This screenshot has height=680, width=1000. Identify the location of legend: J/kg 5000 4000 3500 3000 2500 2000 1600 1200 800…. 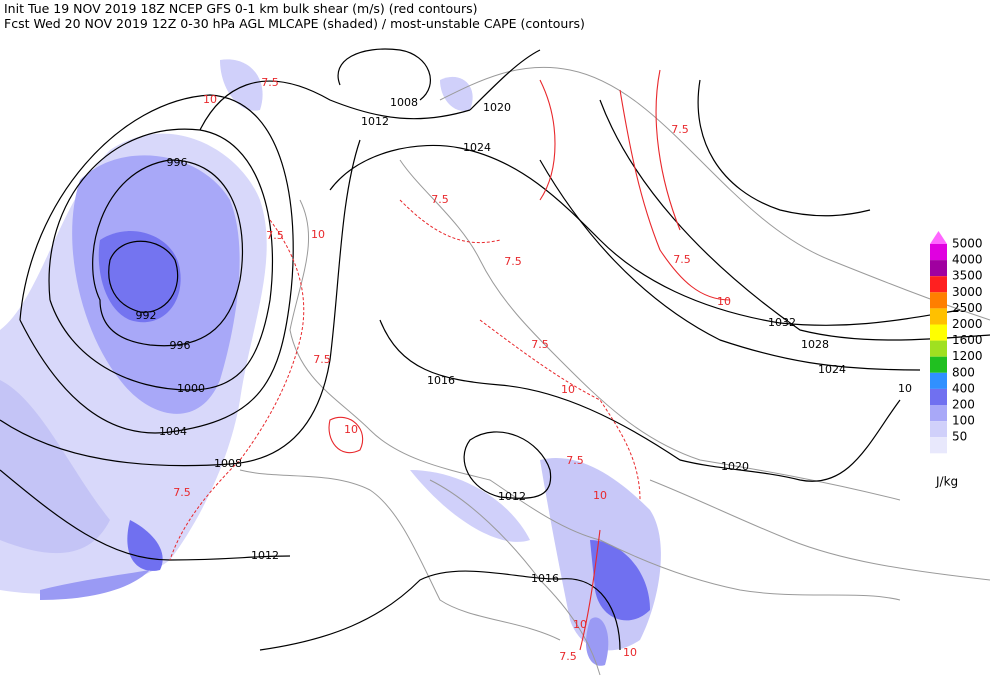
(956, 360).